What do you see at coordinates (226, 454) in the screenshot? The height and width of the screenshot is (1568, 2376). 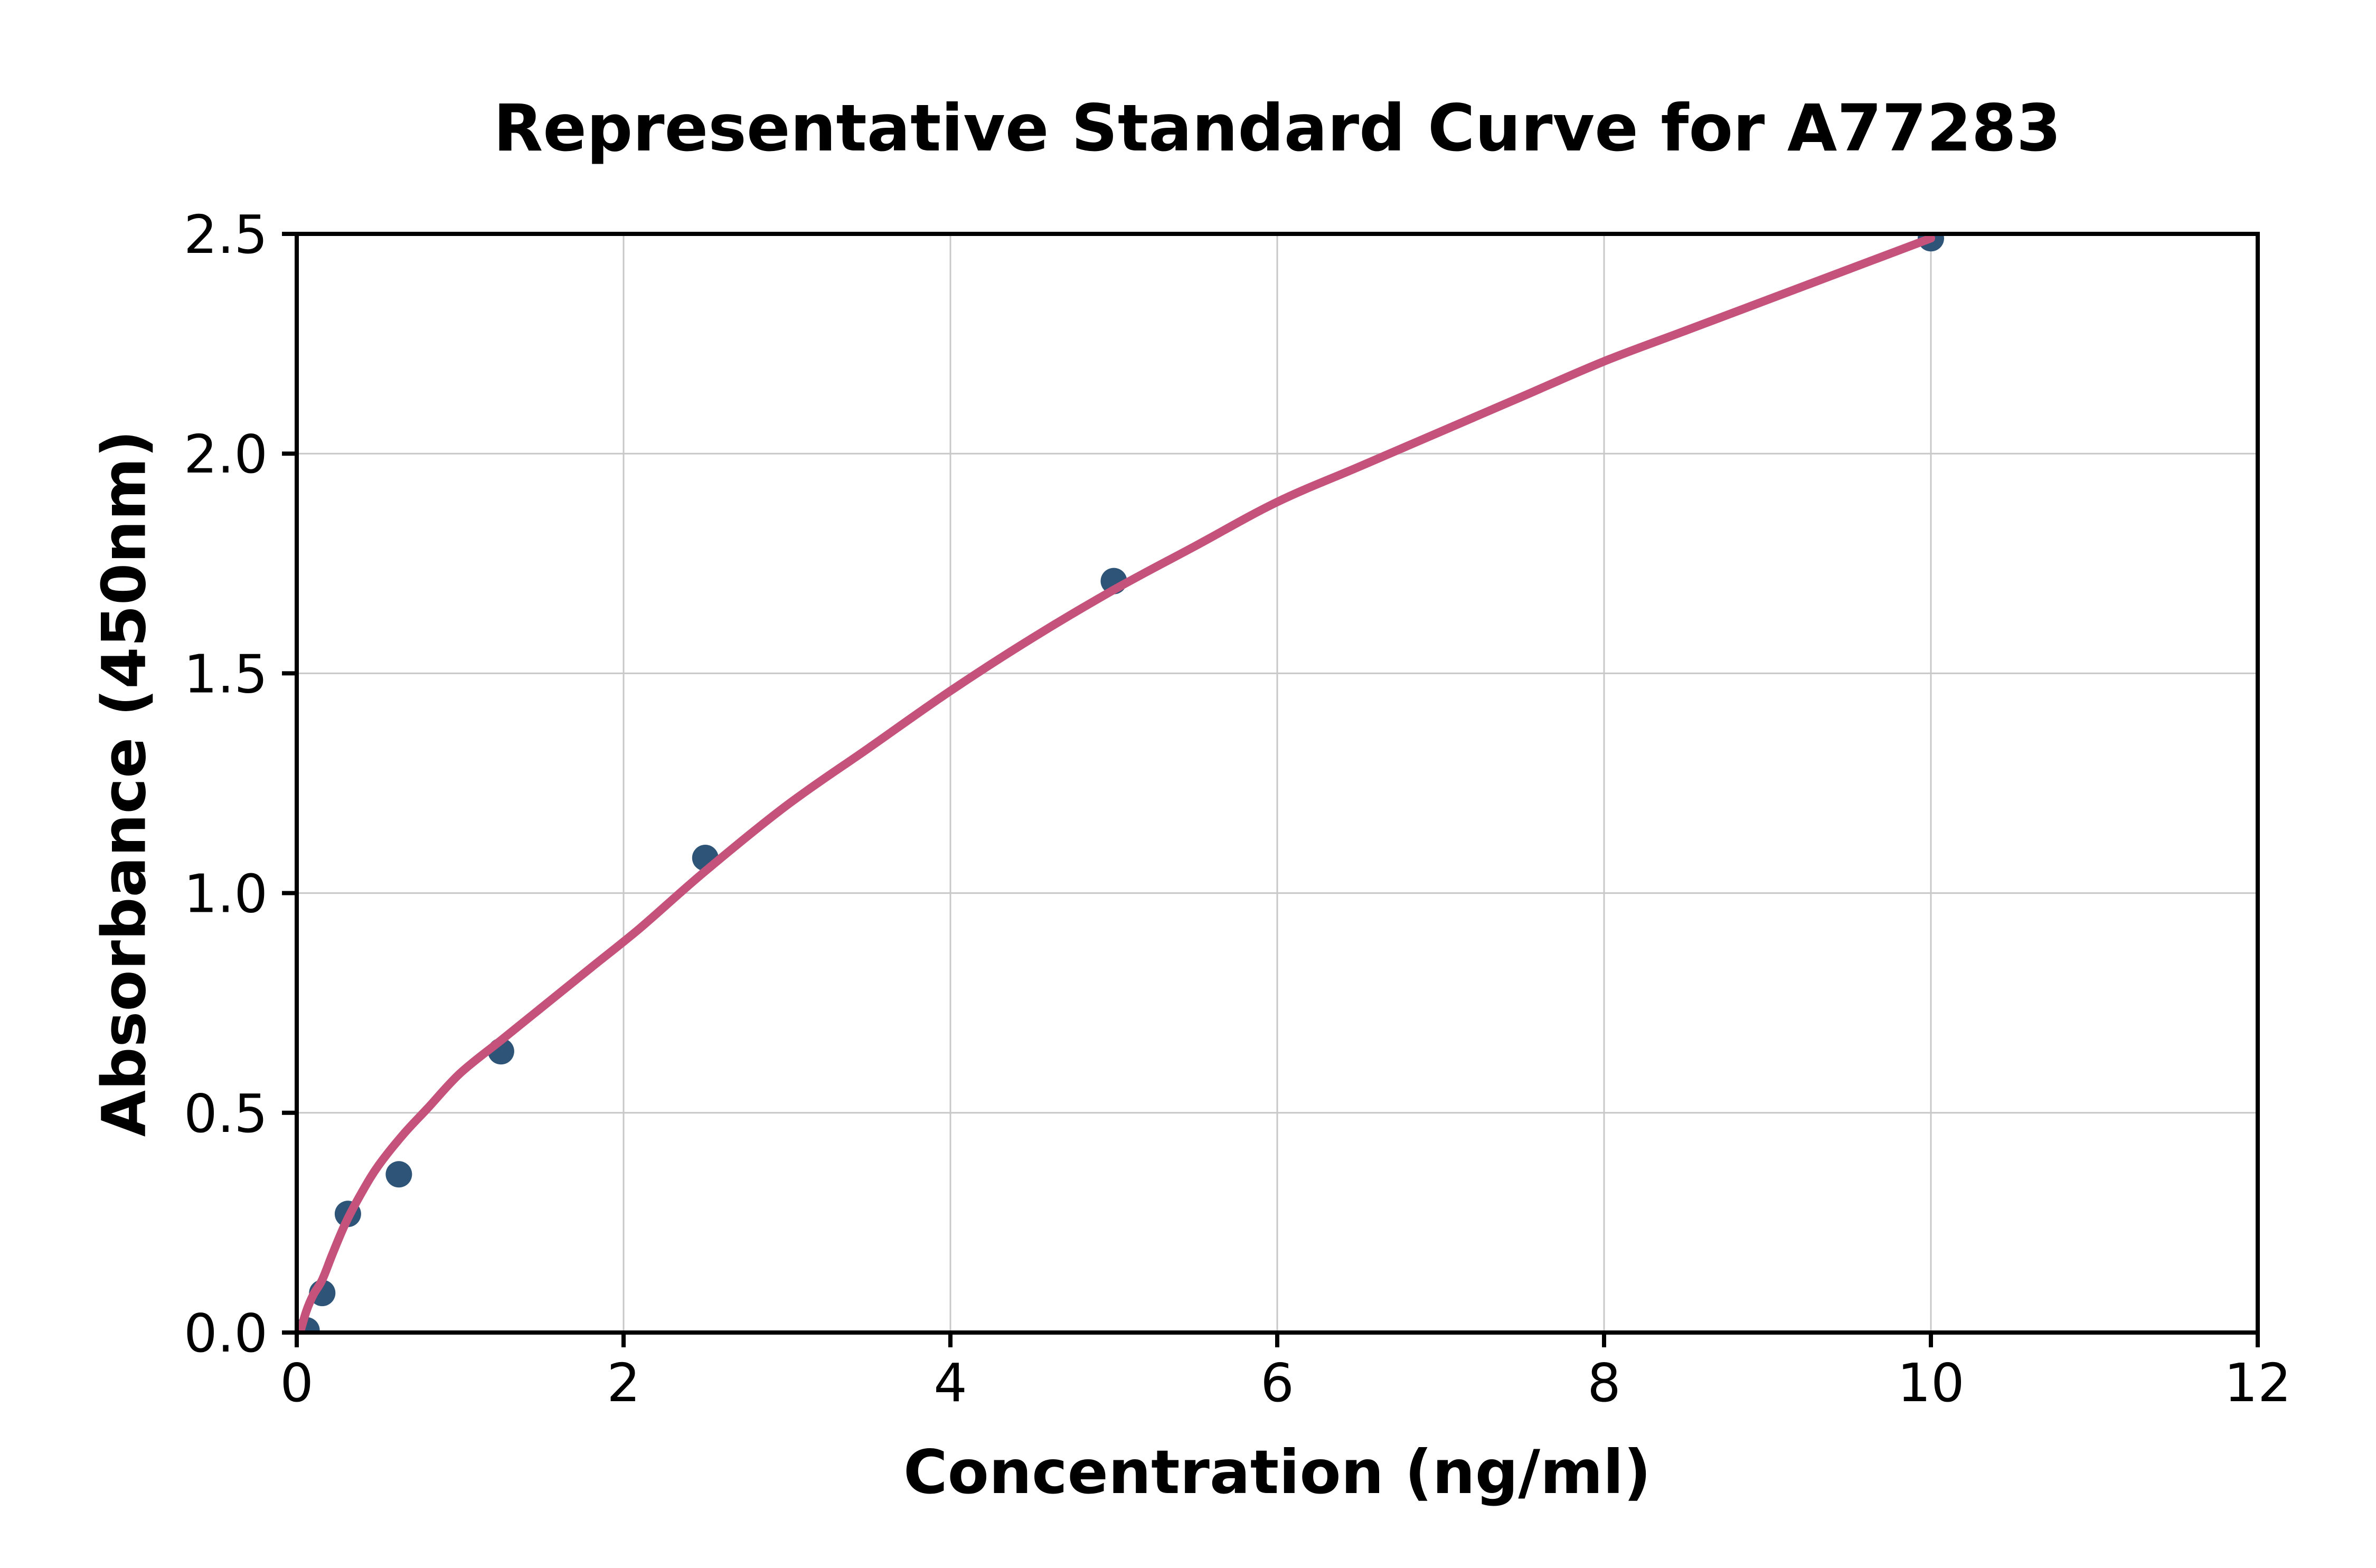 I see `y-tick-label: 2.0` at bounding box center [226, 454].